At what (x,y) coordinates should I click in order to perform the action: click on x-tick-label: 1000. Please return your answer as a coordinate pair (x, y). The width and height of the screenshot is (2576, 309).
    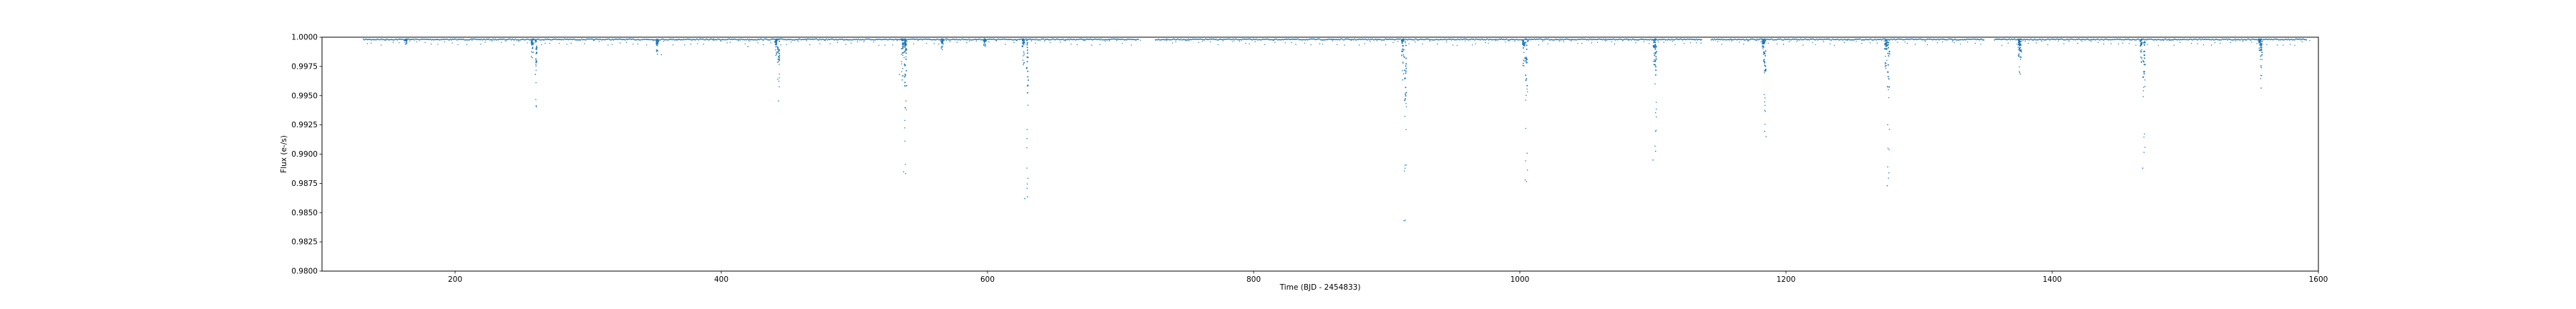
    Looking at the image, I should click on (1520, 279).